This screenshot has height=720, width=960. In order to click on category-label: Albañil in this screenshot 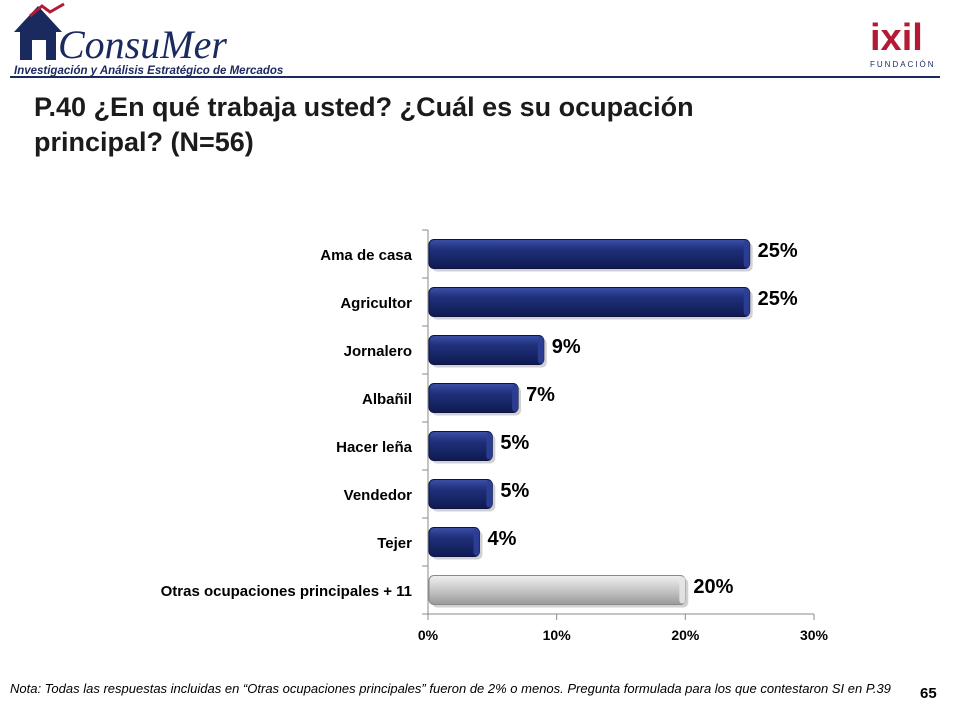, I will do `click(387, 399)`.